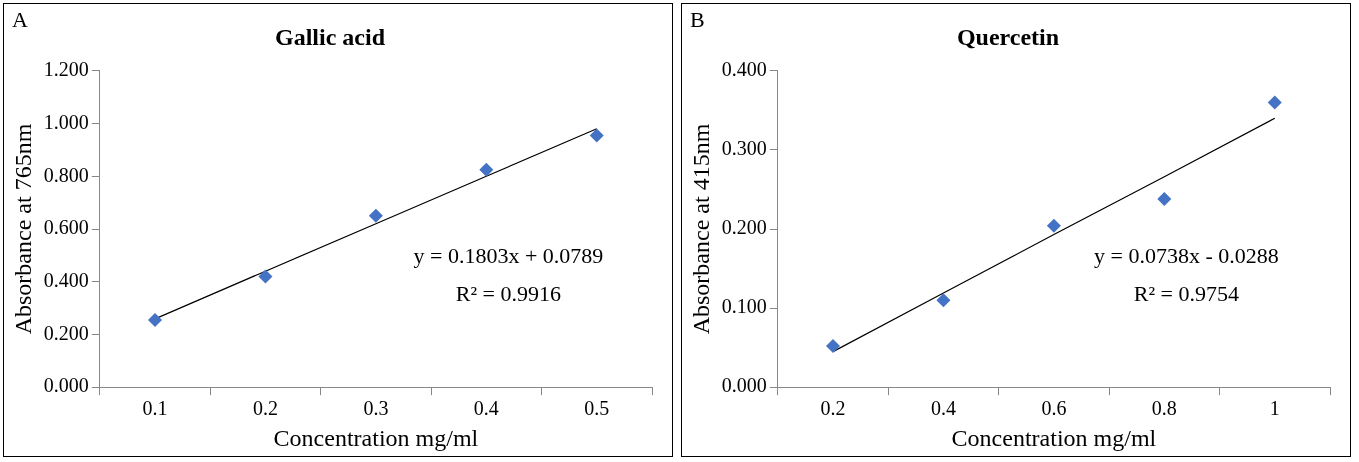  I want to click on x-tick-label: 0.8, so click(1164, 408).